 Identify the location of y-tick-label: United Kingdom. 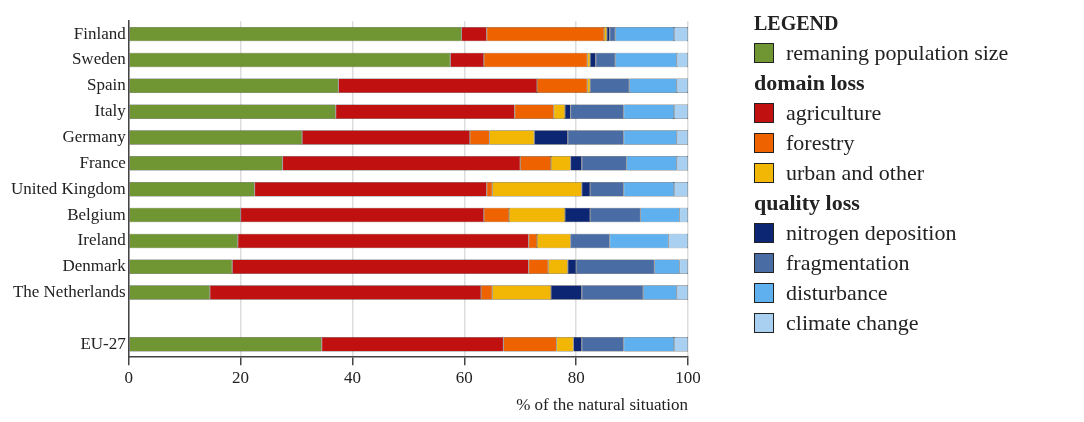
(68, 188).